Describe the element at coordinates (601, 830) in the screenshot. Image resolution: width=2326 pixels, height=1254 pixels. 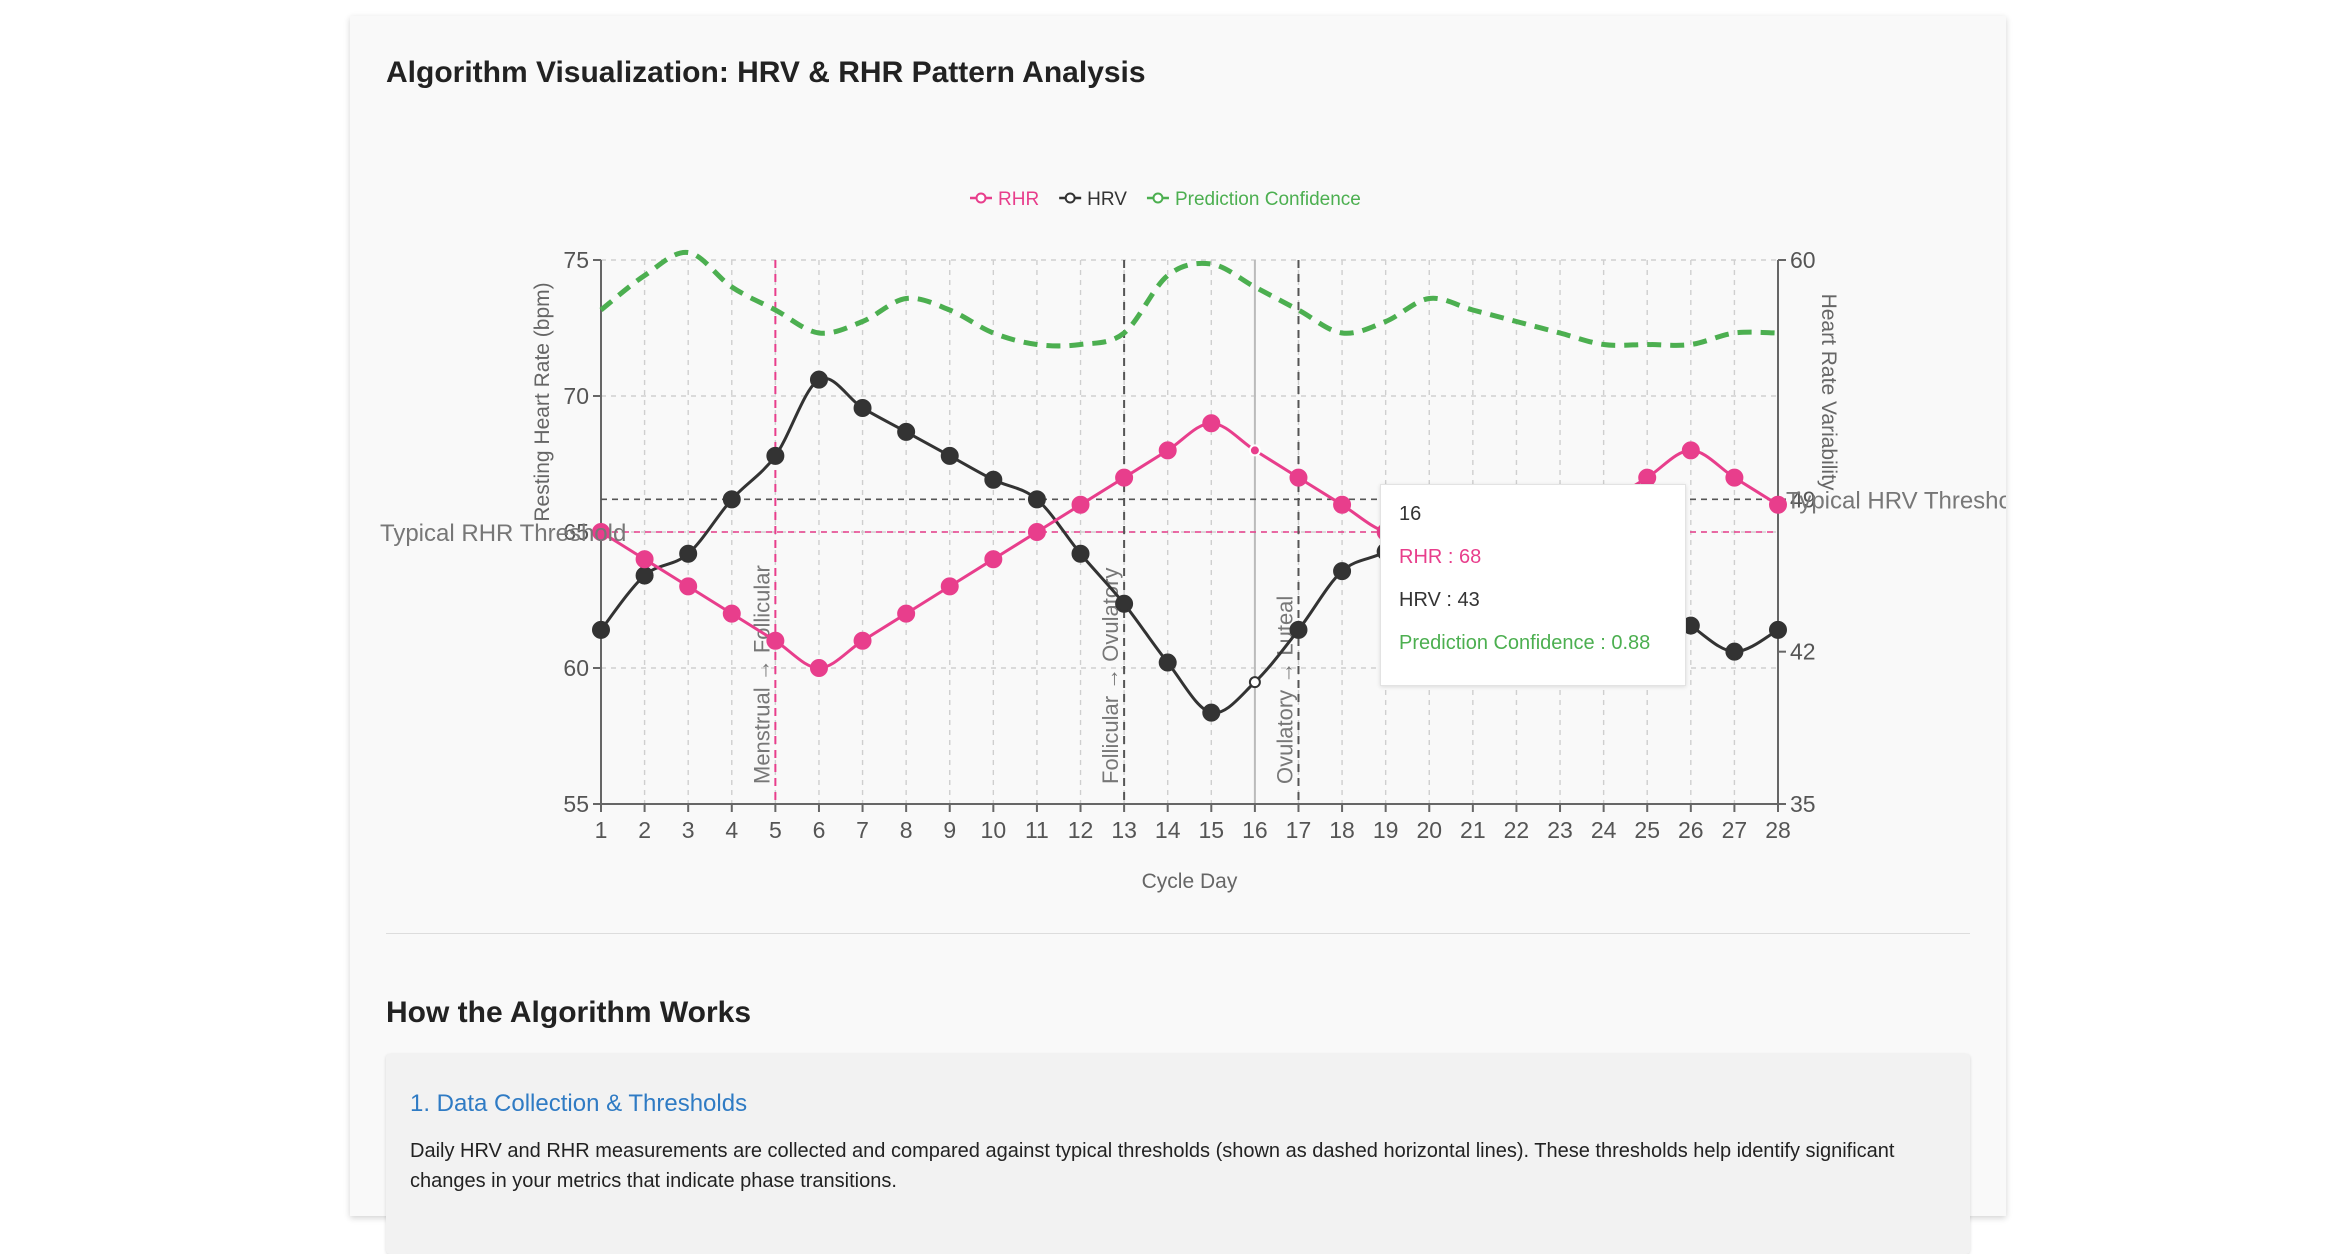
I see `x-tick-label: 1` at that location.